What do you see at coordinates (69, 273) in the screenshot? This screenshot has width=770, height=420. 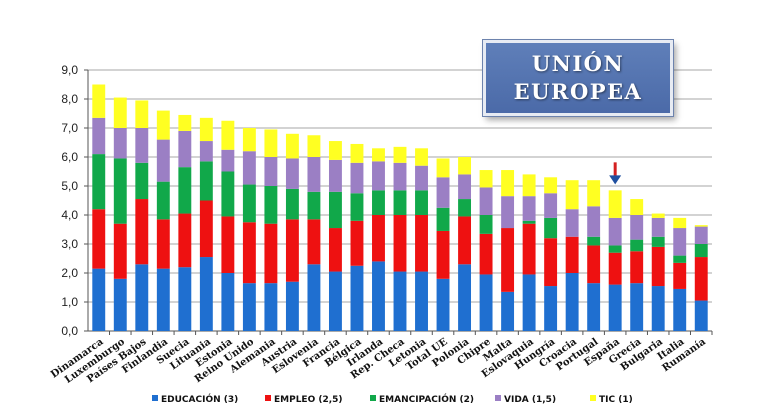 I see `y-tick-label: 2,0` at bounding box center [69, 273].